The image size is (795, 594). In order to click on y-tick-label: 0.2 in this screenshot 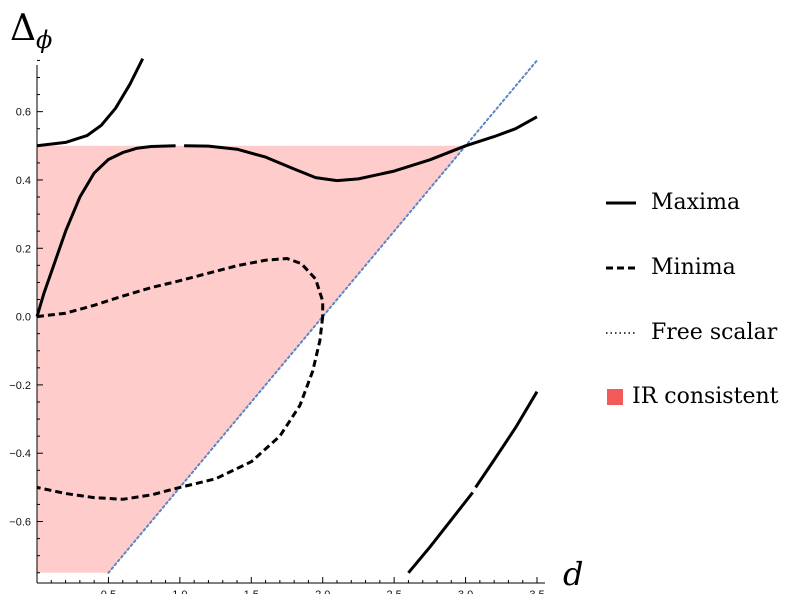, I will do `click(23, 249)`.